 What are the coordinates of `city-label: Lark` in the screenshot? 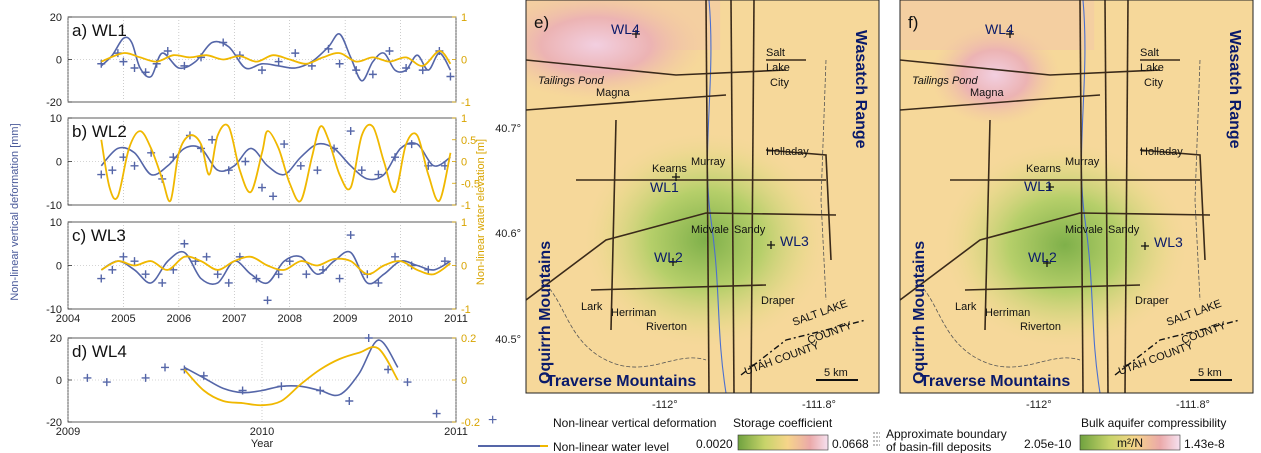 It's located at (966, 307).